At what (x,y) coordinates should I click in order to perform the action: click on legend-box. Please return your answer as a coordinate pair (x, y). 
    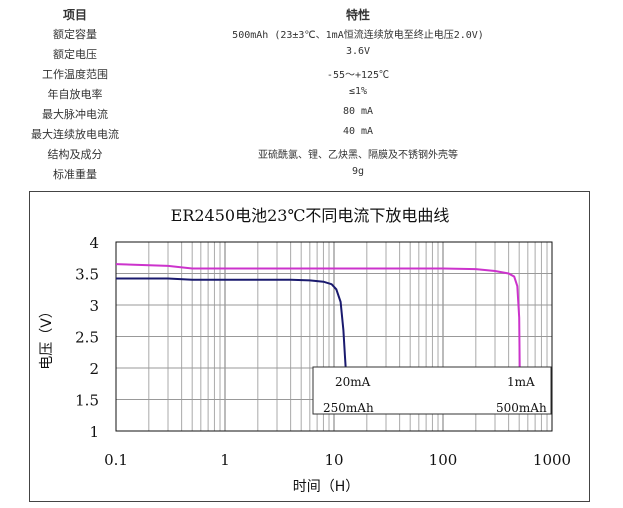
    Looking at the image, I should click on (432, 390).